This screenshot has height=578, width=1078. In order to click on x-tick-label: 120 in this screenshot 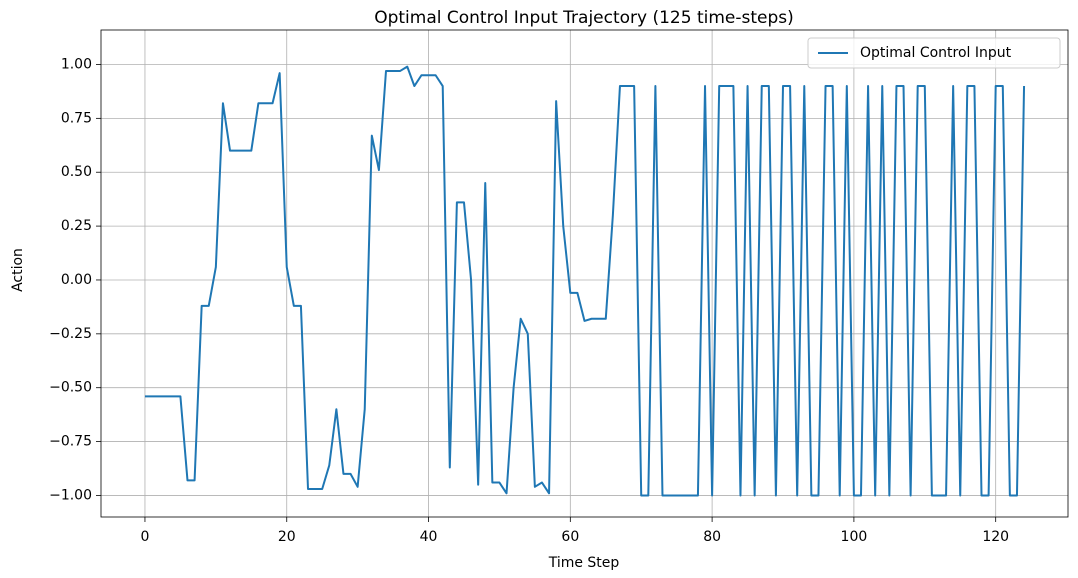, I will do `click(995, 537)`.